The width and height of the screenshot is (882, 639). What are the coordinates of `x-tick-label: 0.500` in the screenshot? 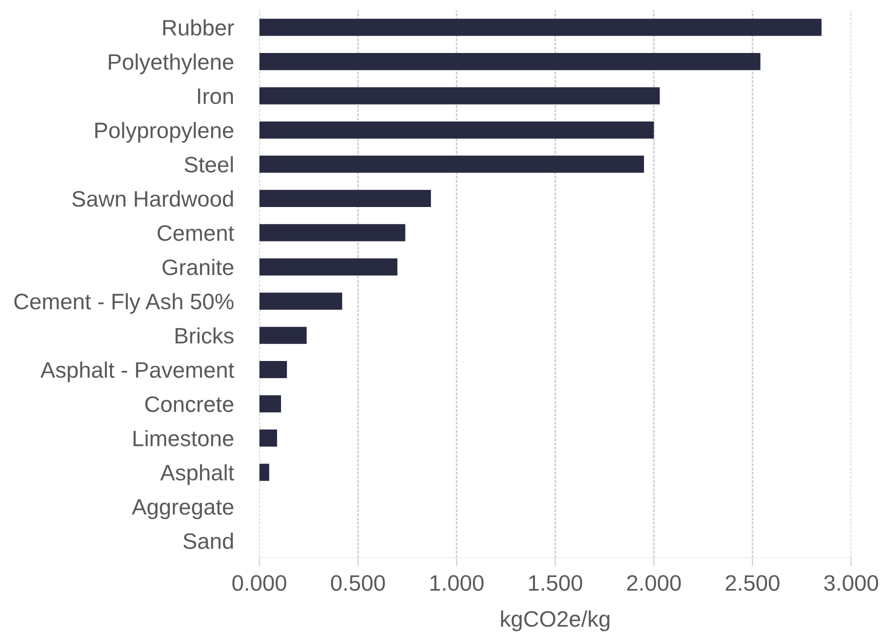 It's located at (358, 583).